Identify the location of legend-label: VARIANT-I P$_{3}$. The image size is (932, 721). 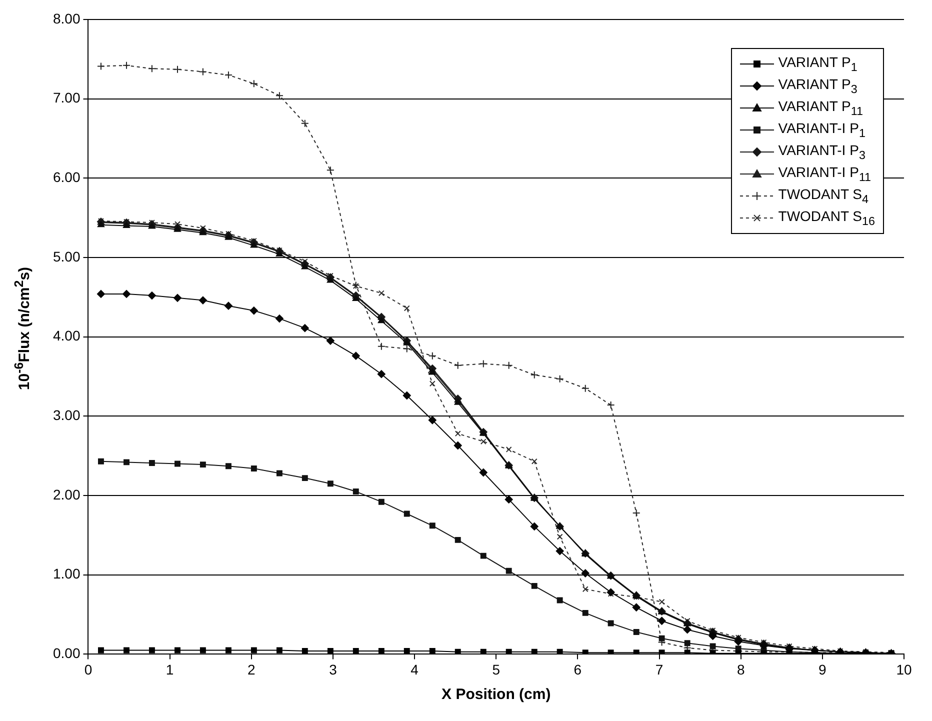
(822, 152).